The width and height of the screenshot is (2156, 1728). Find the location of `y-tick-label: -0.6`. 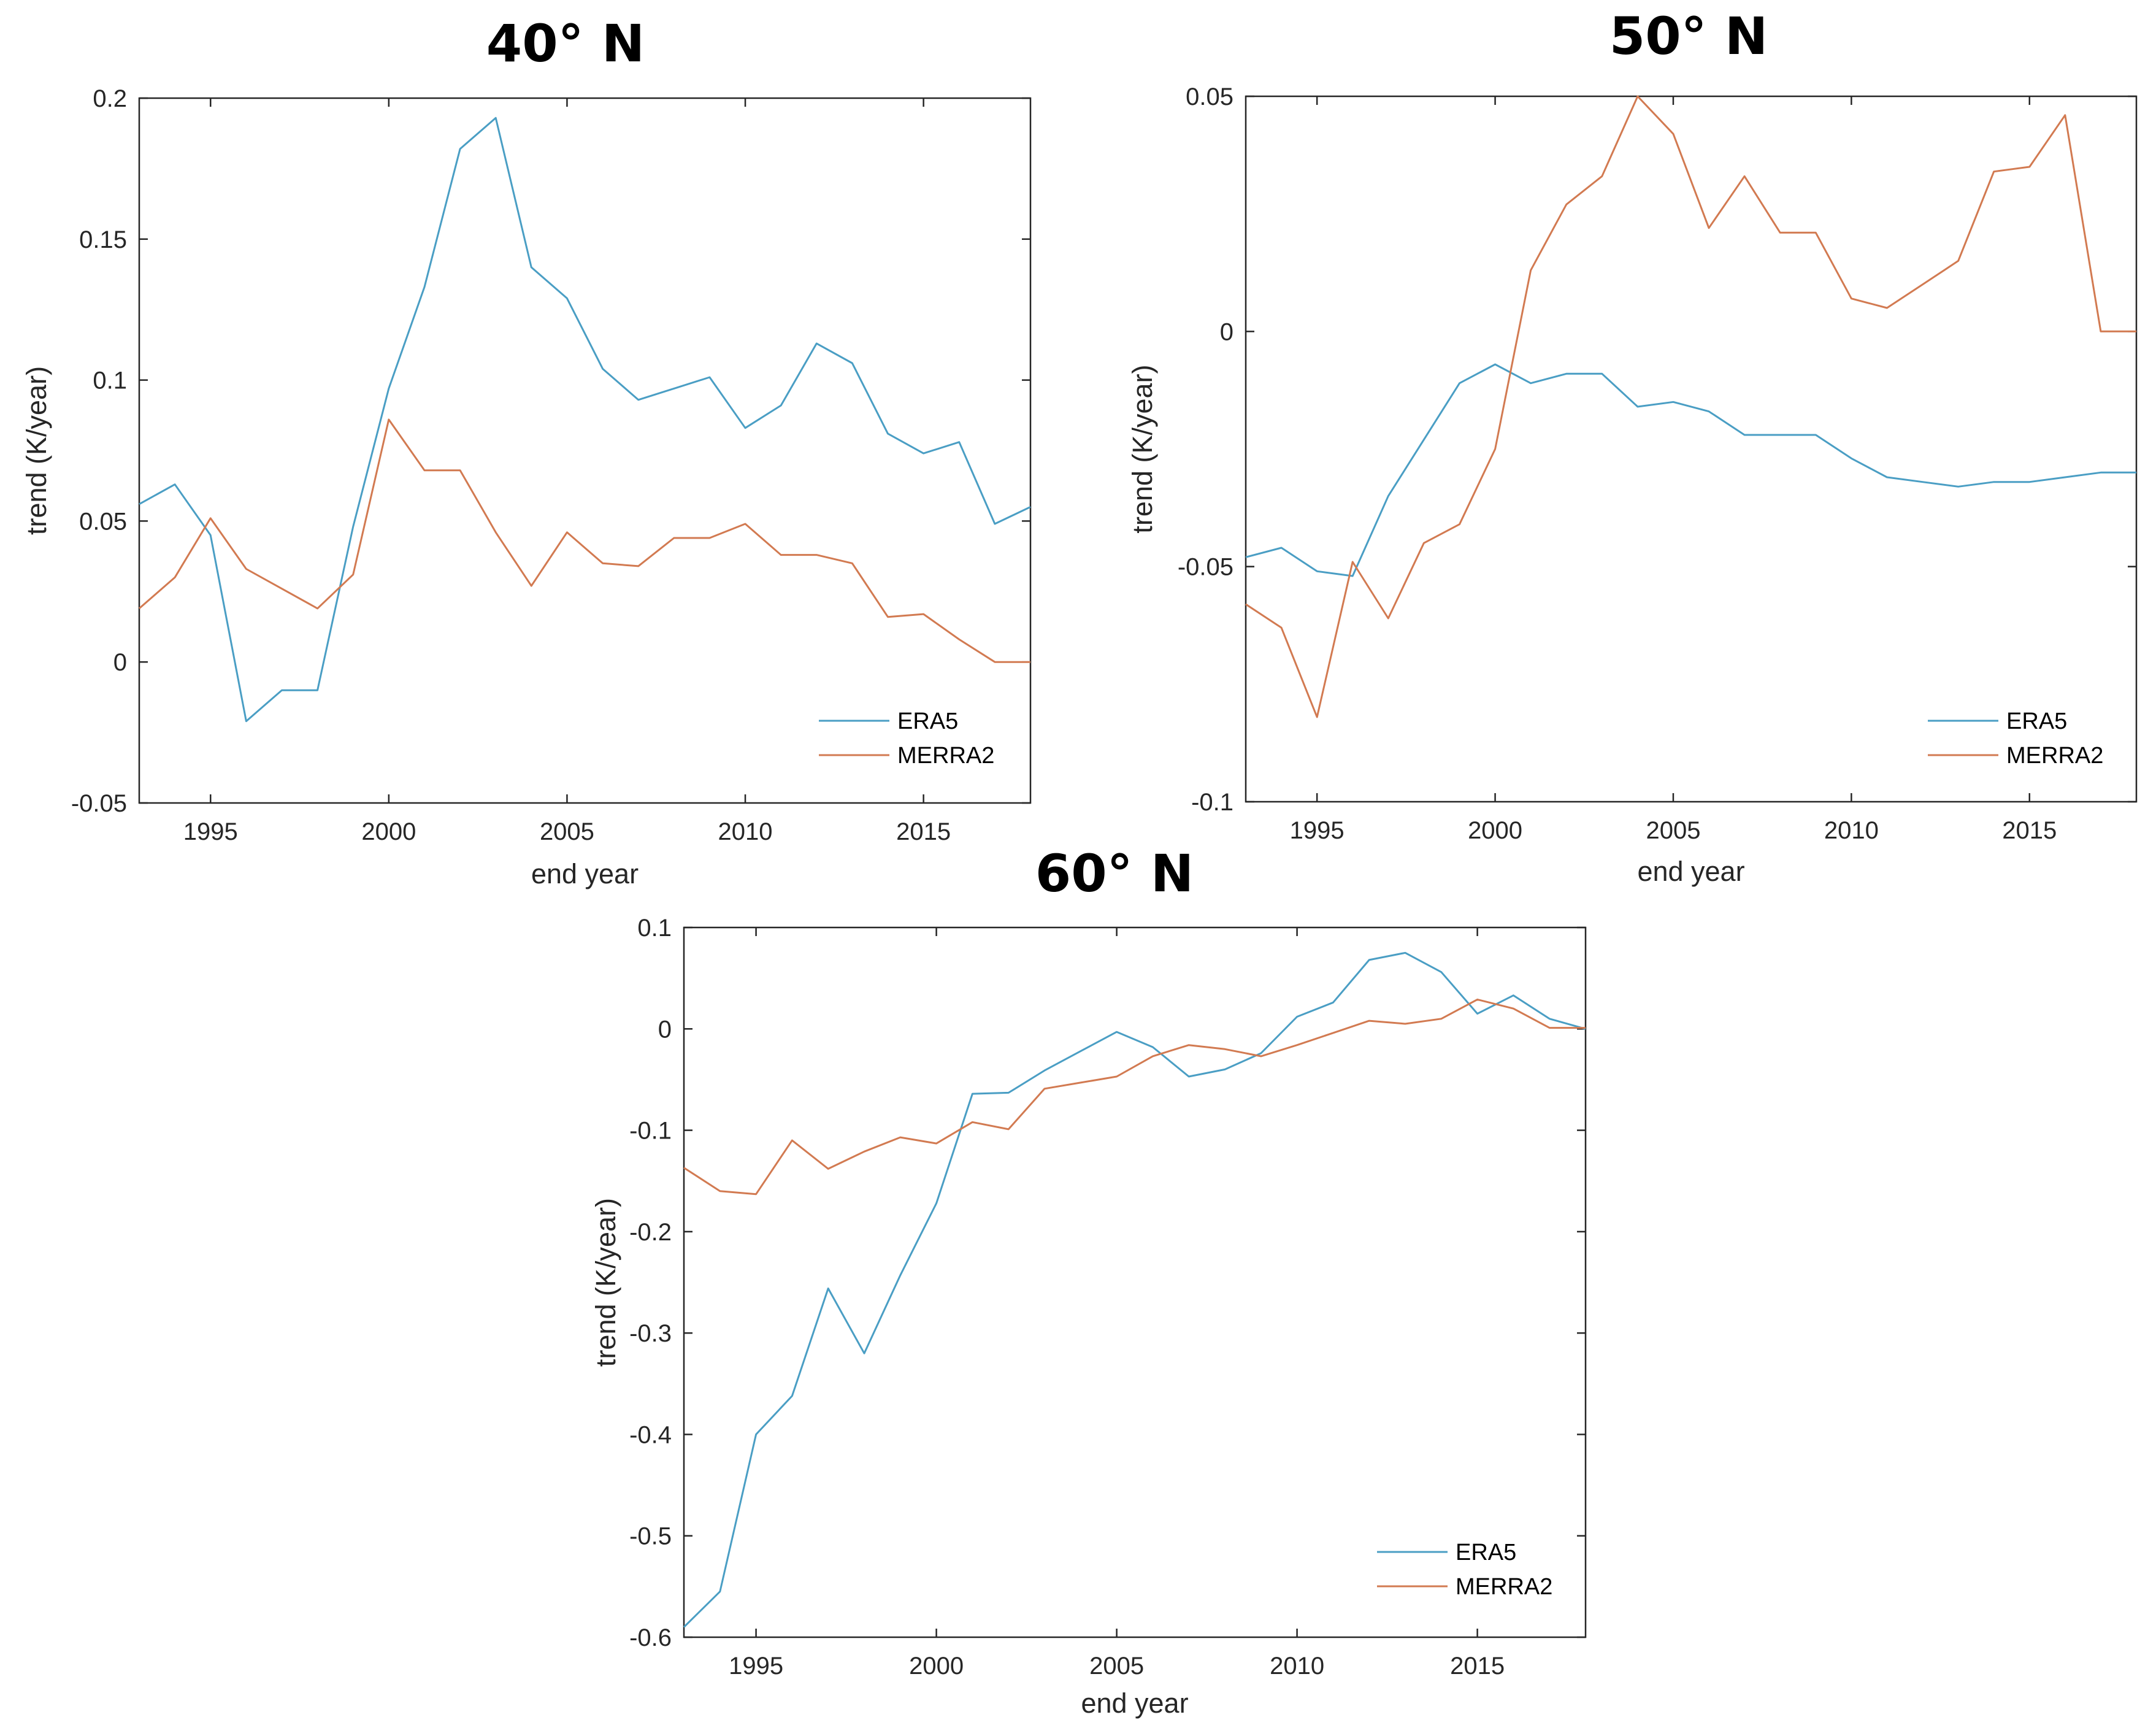

y-tick-label: -0.6 is located at coordinates (650, 1637).